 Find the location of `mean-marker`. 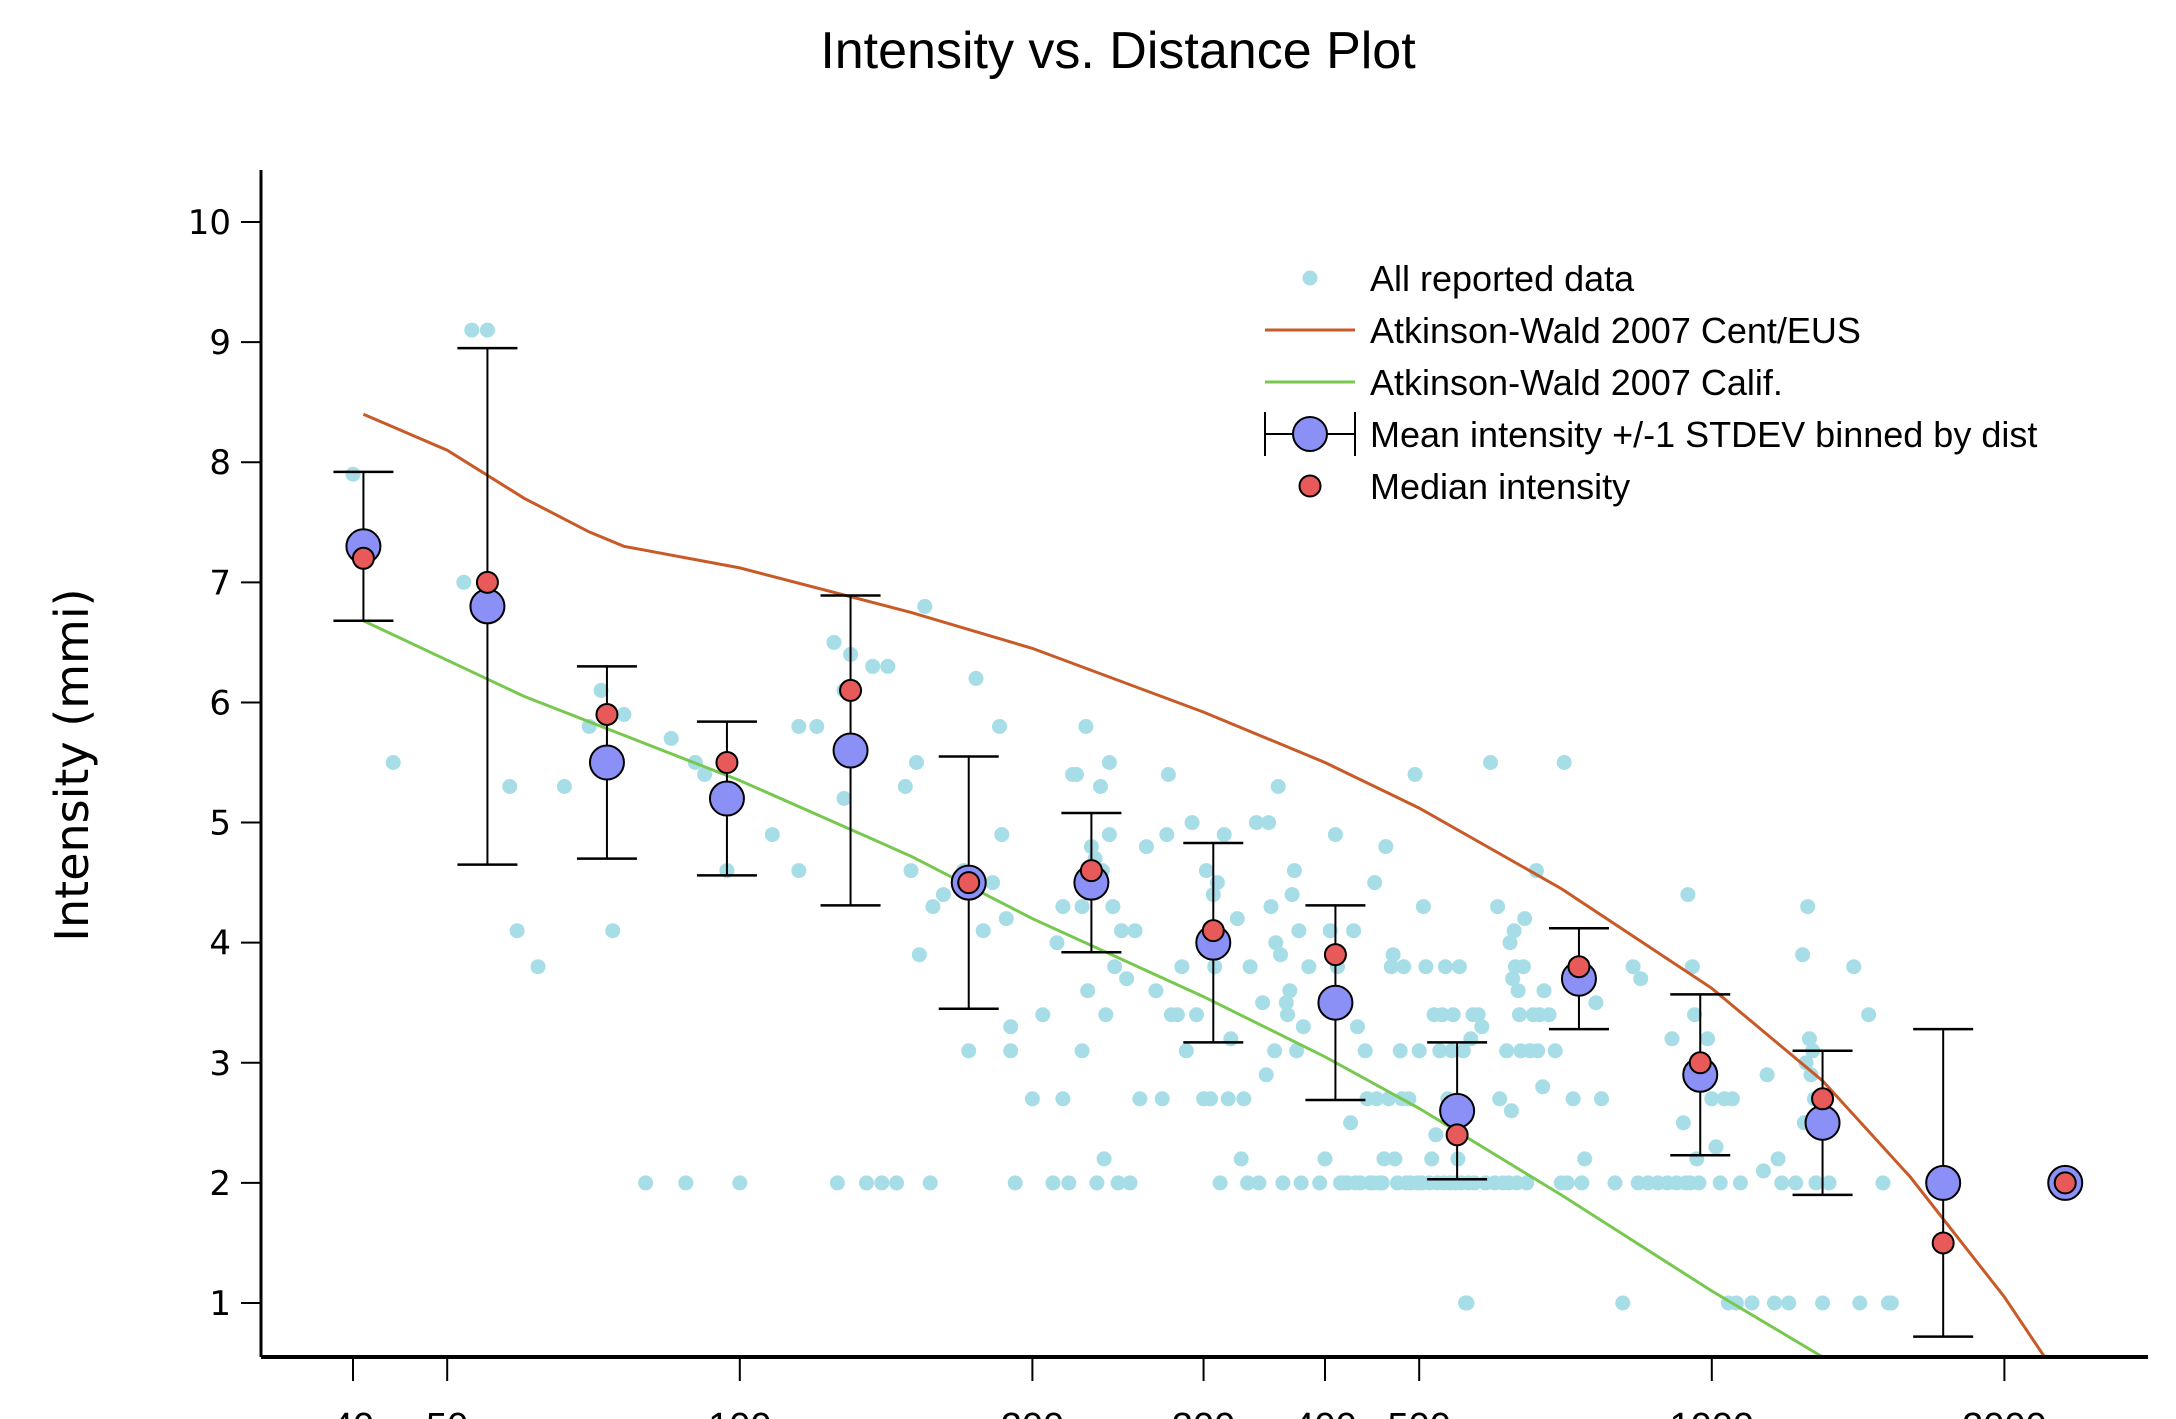

mean-marker is located at coordinates (487, 606).